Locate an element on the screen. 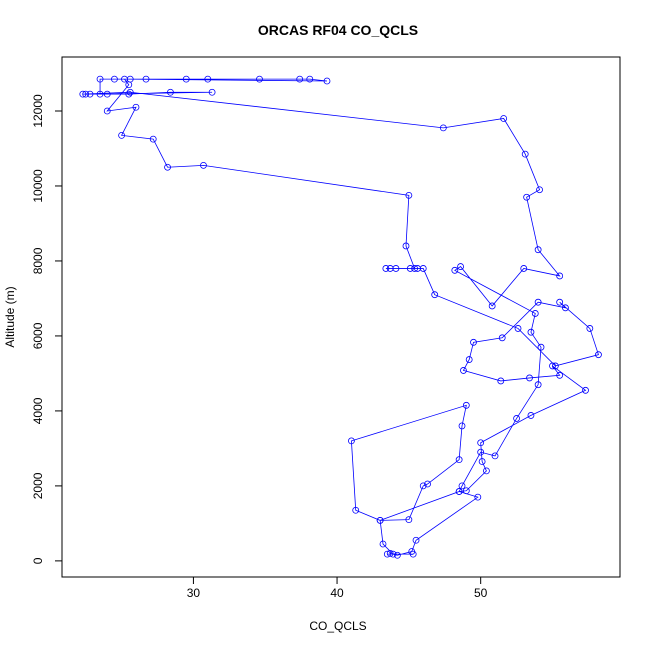  x-axis-label: CO_QCLS is located at coordinates (337, 626).